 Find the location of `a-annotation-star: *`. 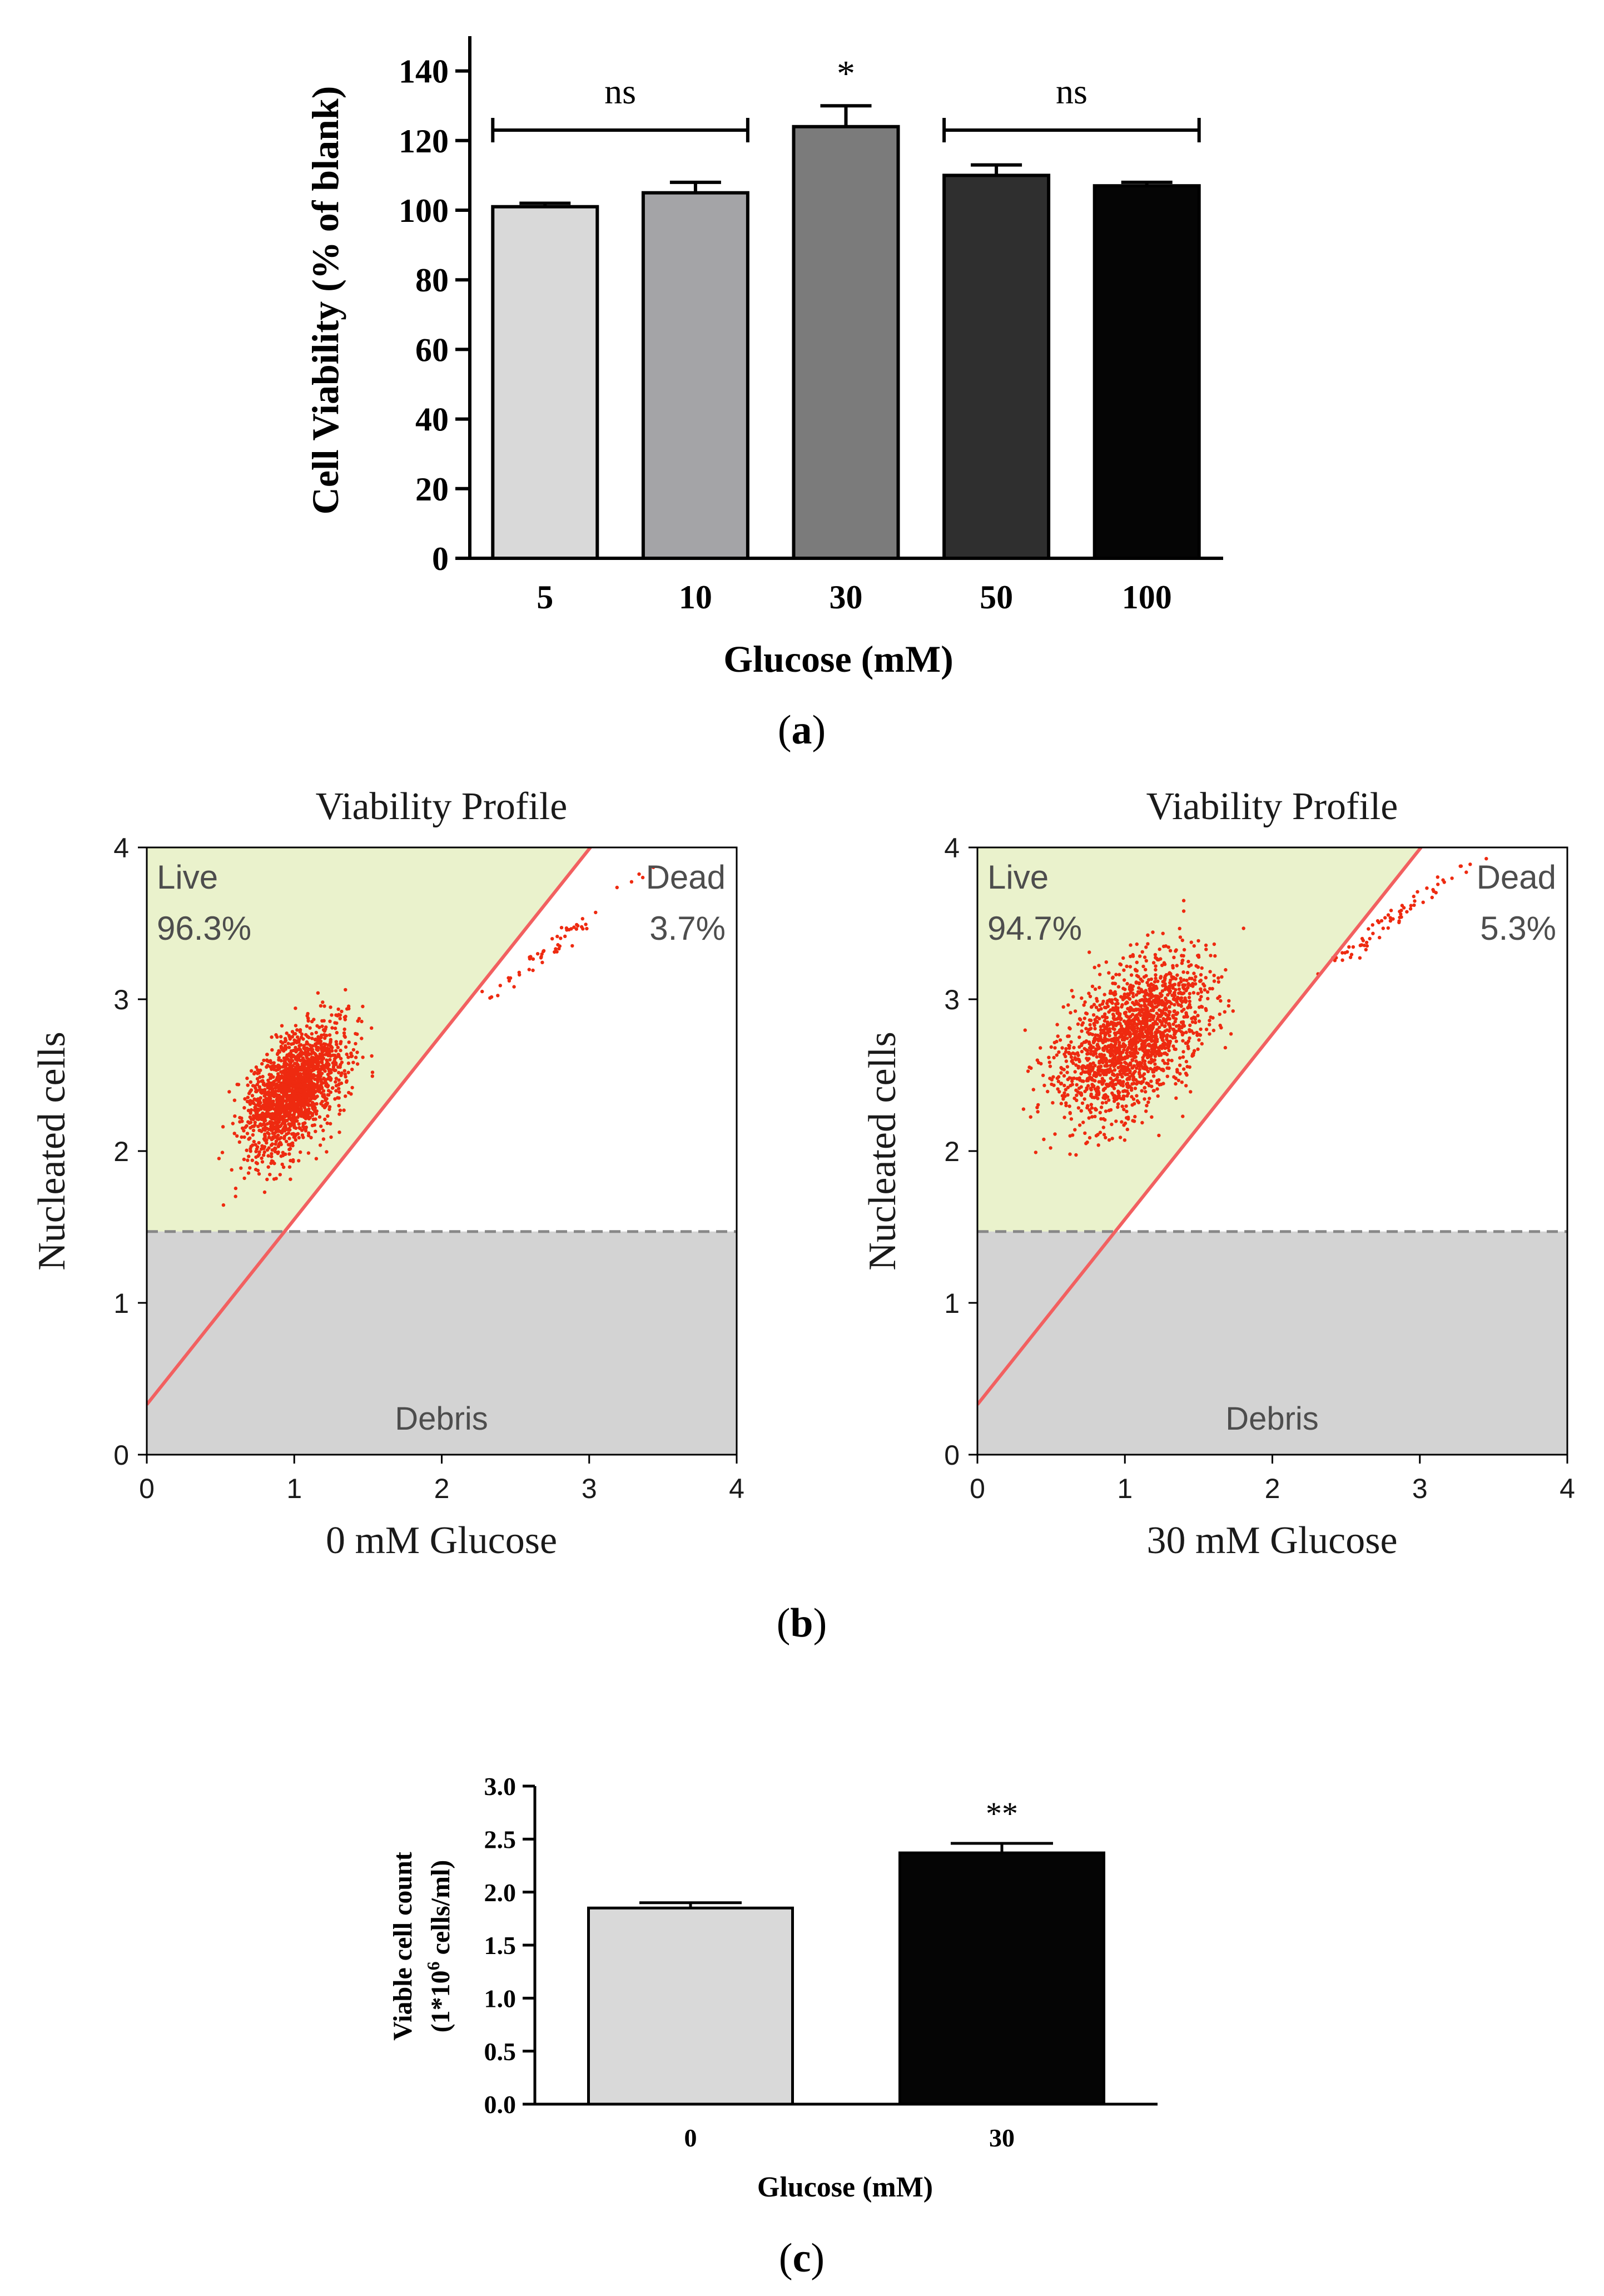

a-annotation-star: * is located at coordinates (846, 73).